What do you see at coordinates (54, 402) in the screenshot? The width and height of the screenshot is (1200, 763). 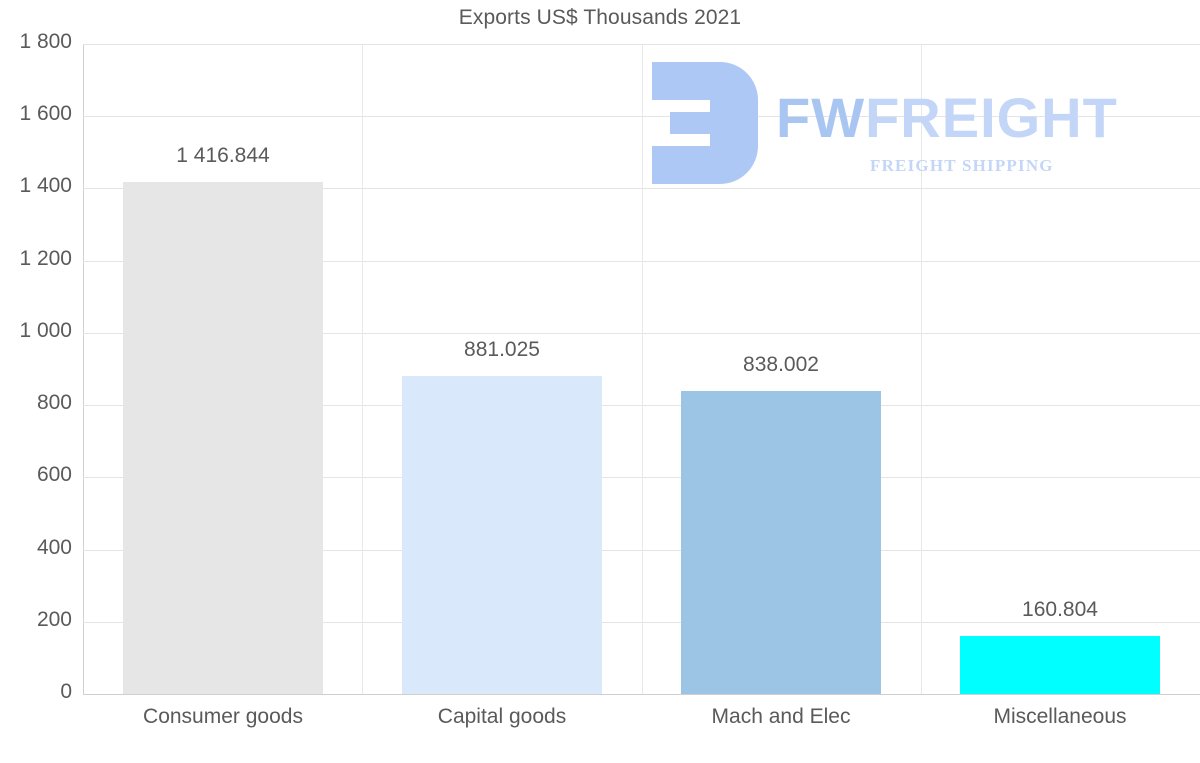 I see `y-axis-tick-label: 800` at bounding box center [54, 402].